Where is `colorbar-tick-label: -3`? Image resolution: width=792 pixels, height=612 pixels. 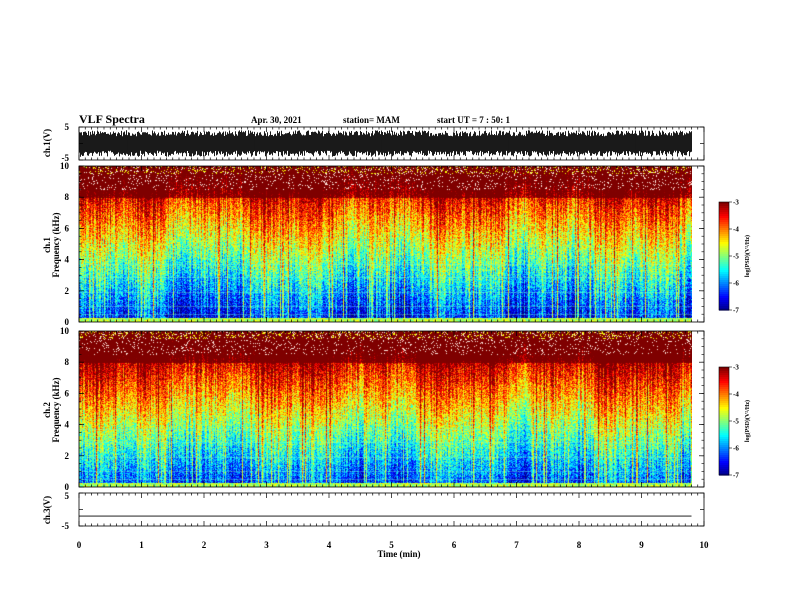
colorbar-tick-label: -3 is located at coordinates (736, 203).